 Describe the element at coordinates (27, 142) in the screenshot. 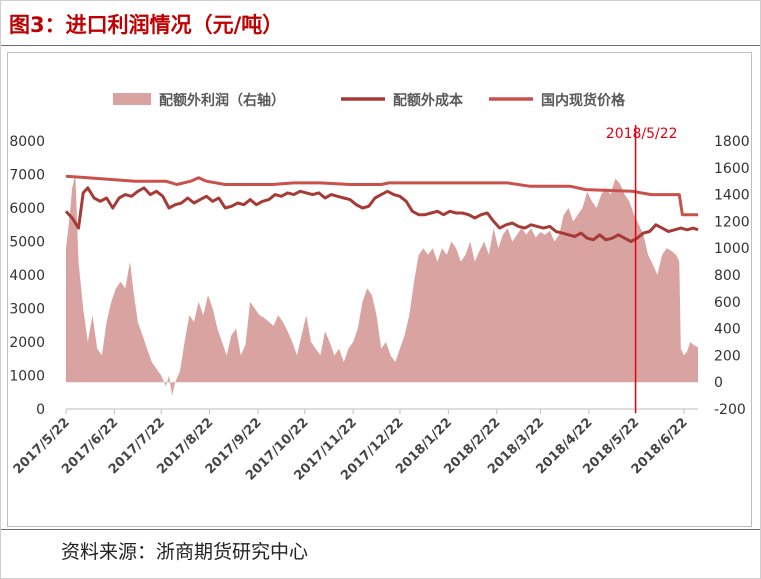

I see `y-left-tick-label: 8000` at that location.